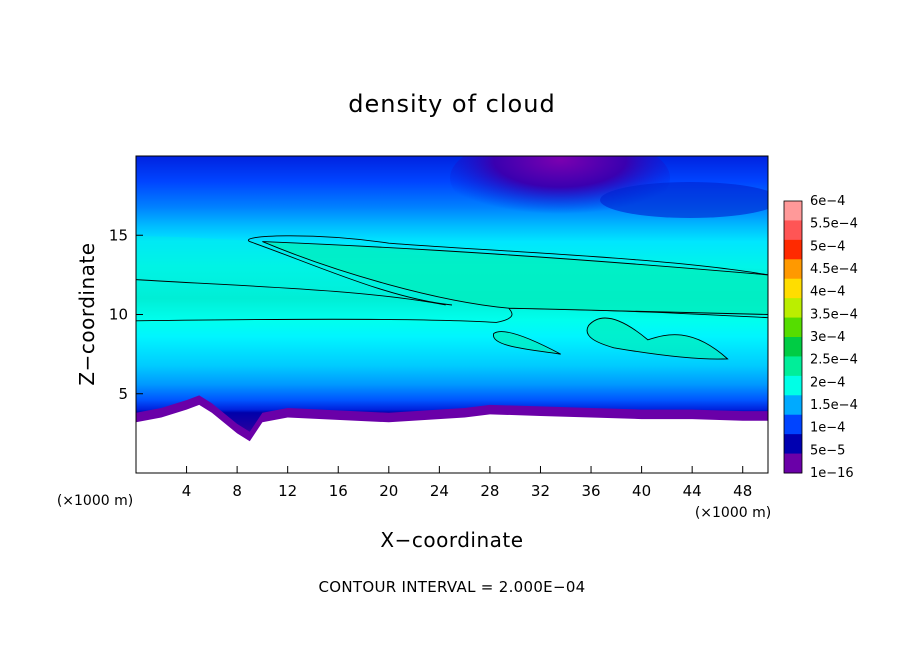  Describe the element at coordinates (692, 491) in the screenshot. I see `x-tick-label: 44` at that location.